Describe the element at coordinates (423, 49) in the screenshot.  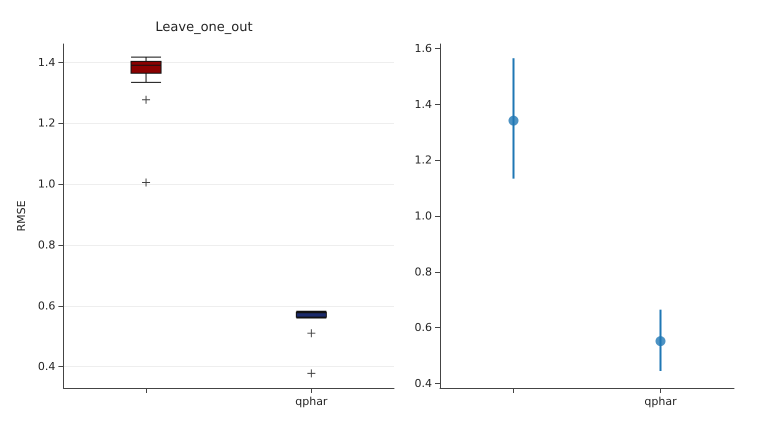
I see `y-tick-label: 1.6` at that location.